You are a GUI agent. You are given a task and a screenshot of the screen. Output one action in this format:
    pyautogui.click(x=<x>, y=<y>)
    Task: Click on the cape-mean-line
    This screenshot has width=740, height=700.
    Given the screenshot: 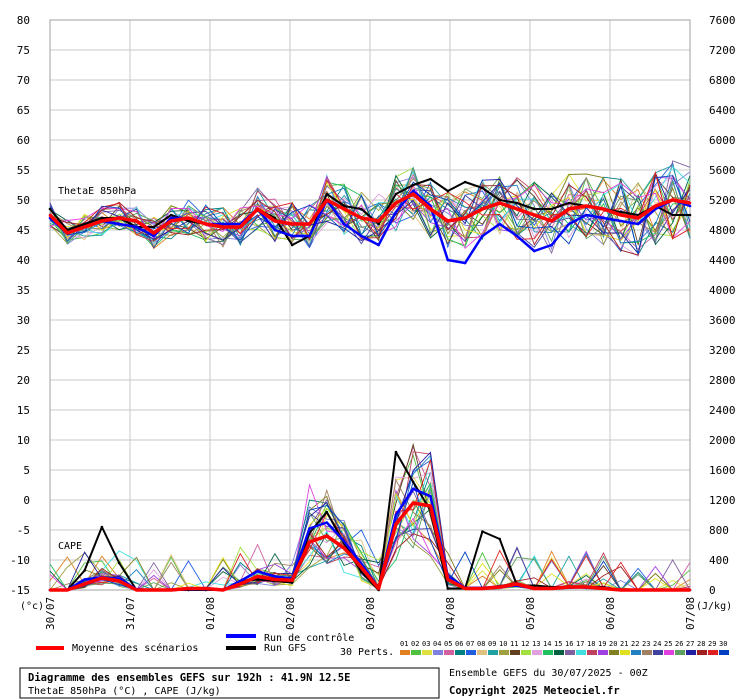 What is the action you would take?
    pyautogui.click(x=370, y=546)
    